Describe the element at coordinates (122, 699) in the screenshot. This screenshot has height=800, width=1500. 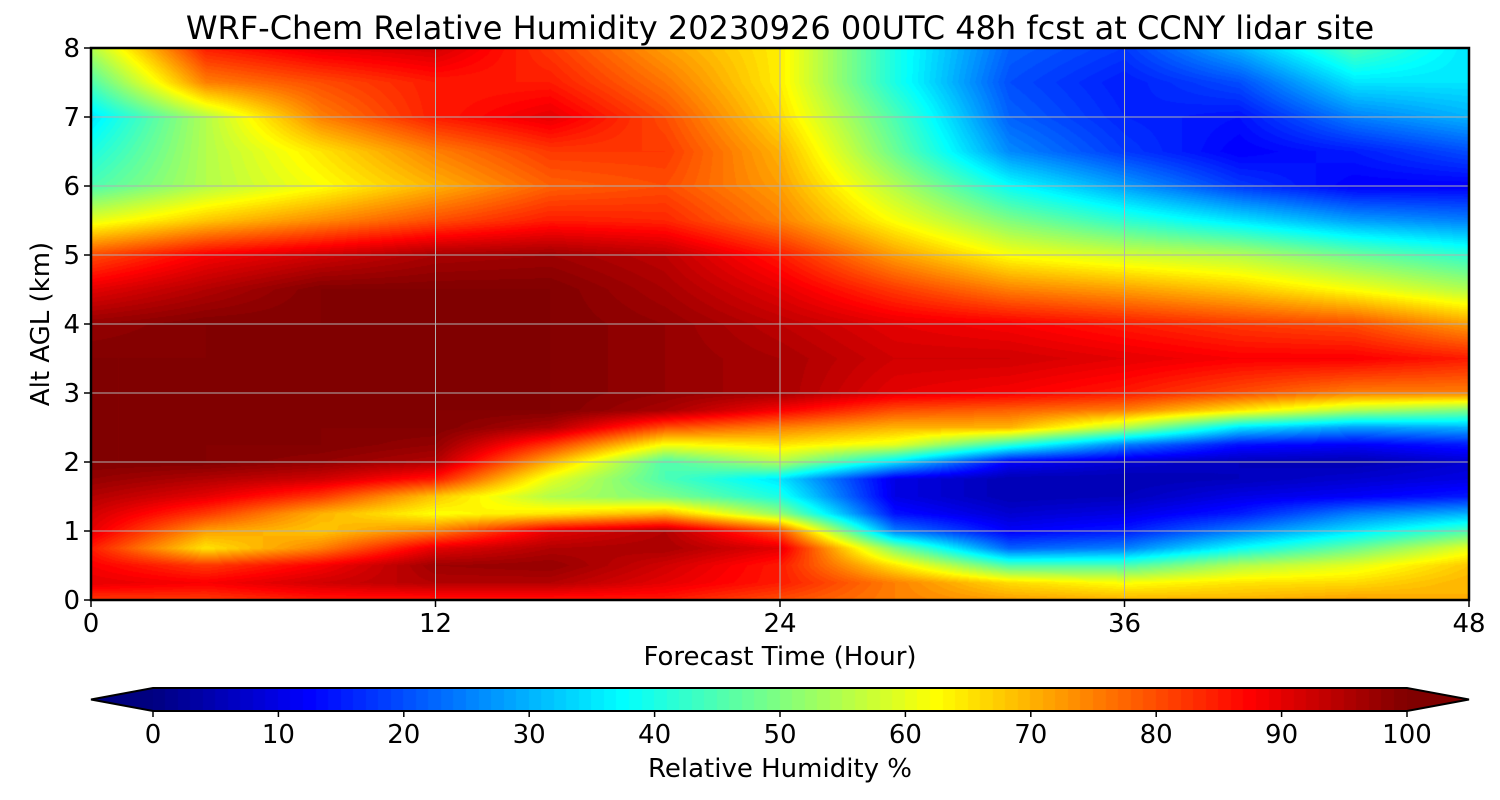
I see `colorbar-extend-under` at that location.